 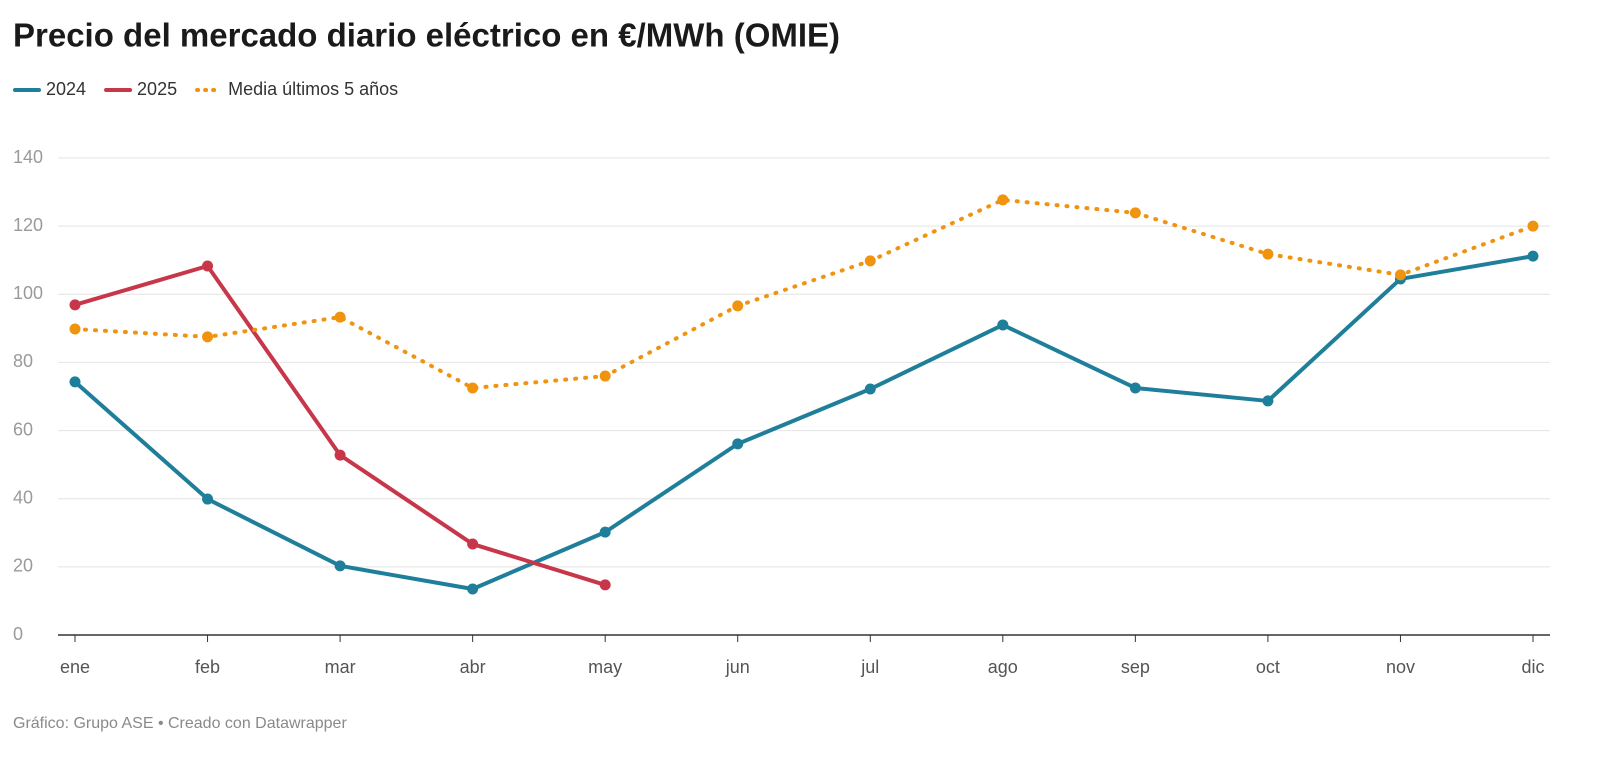 I want to click on legend-label: 2025, so click(x=157, y=89).